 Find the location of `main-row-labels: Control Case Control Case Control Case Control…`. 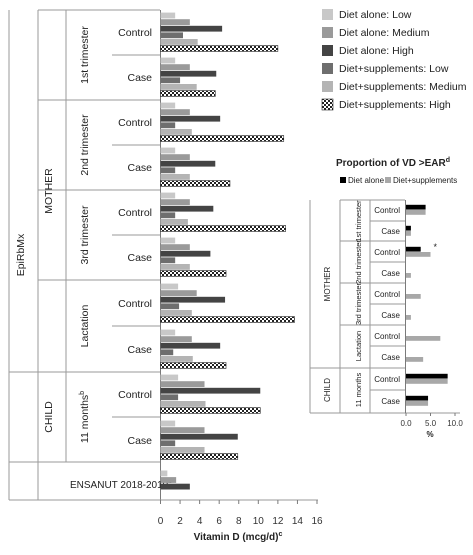

main-row-labels: Control Case Control Case Control Case Control… is located at coordinates (135, 237).